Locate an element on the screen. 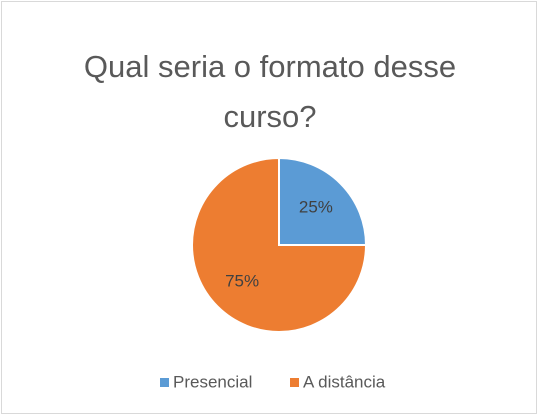 The height and width of the screenshot is (416, 539). data-label: 25% is located at coordinates (316, 207).